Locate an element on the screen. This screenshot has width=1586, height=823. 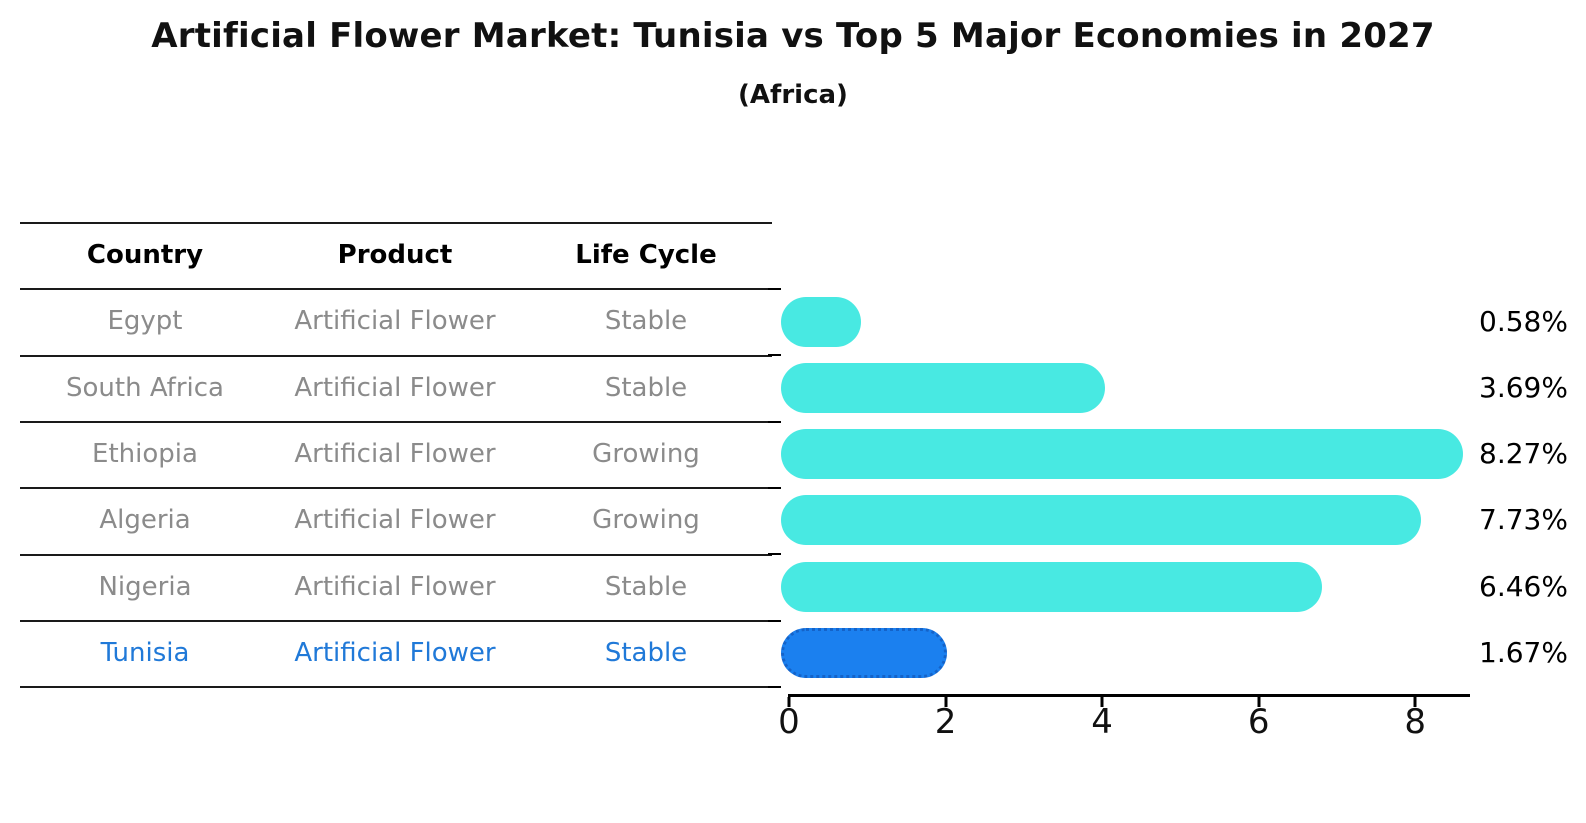
table-cell-country: Algeria is located at coordinates (145, 520).